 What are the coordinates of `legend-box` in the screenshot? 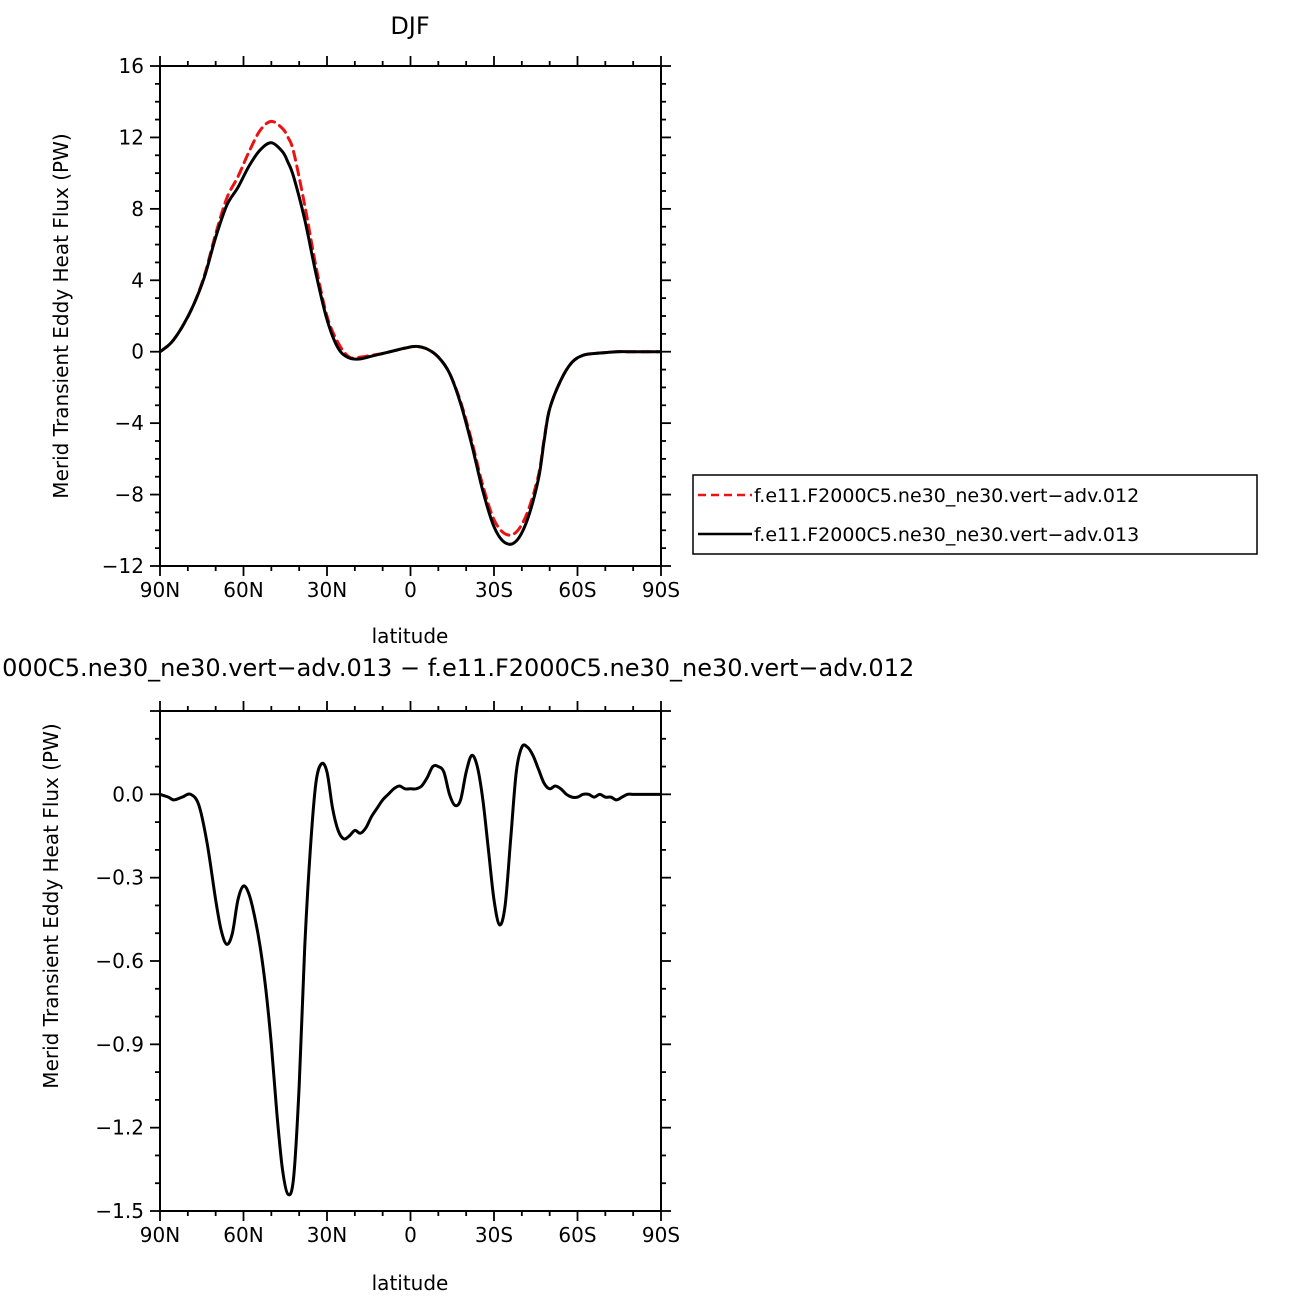 It's located at (975, 514).